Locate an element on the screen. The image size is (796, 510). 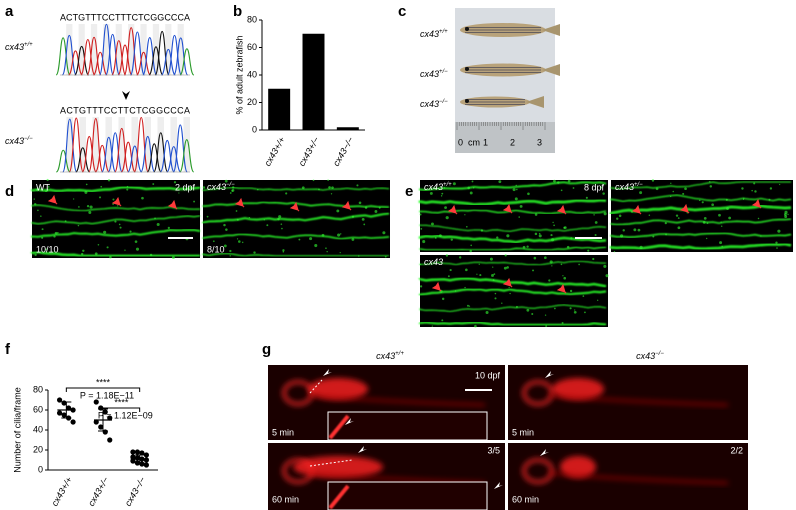
ruler-label: 0 is located at coordinates (460, 142).